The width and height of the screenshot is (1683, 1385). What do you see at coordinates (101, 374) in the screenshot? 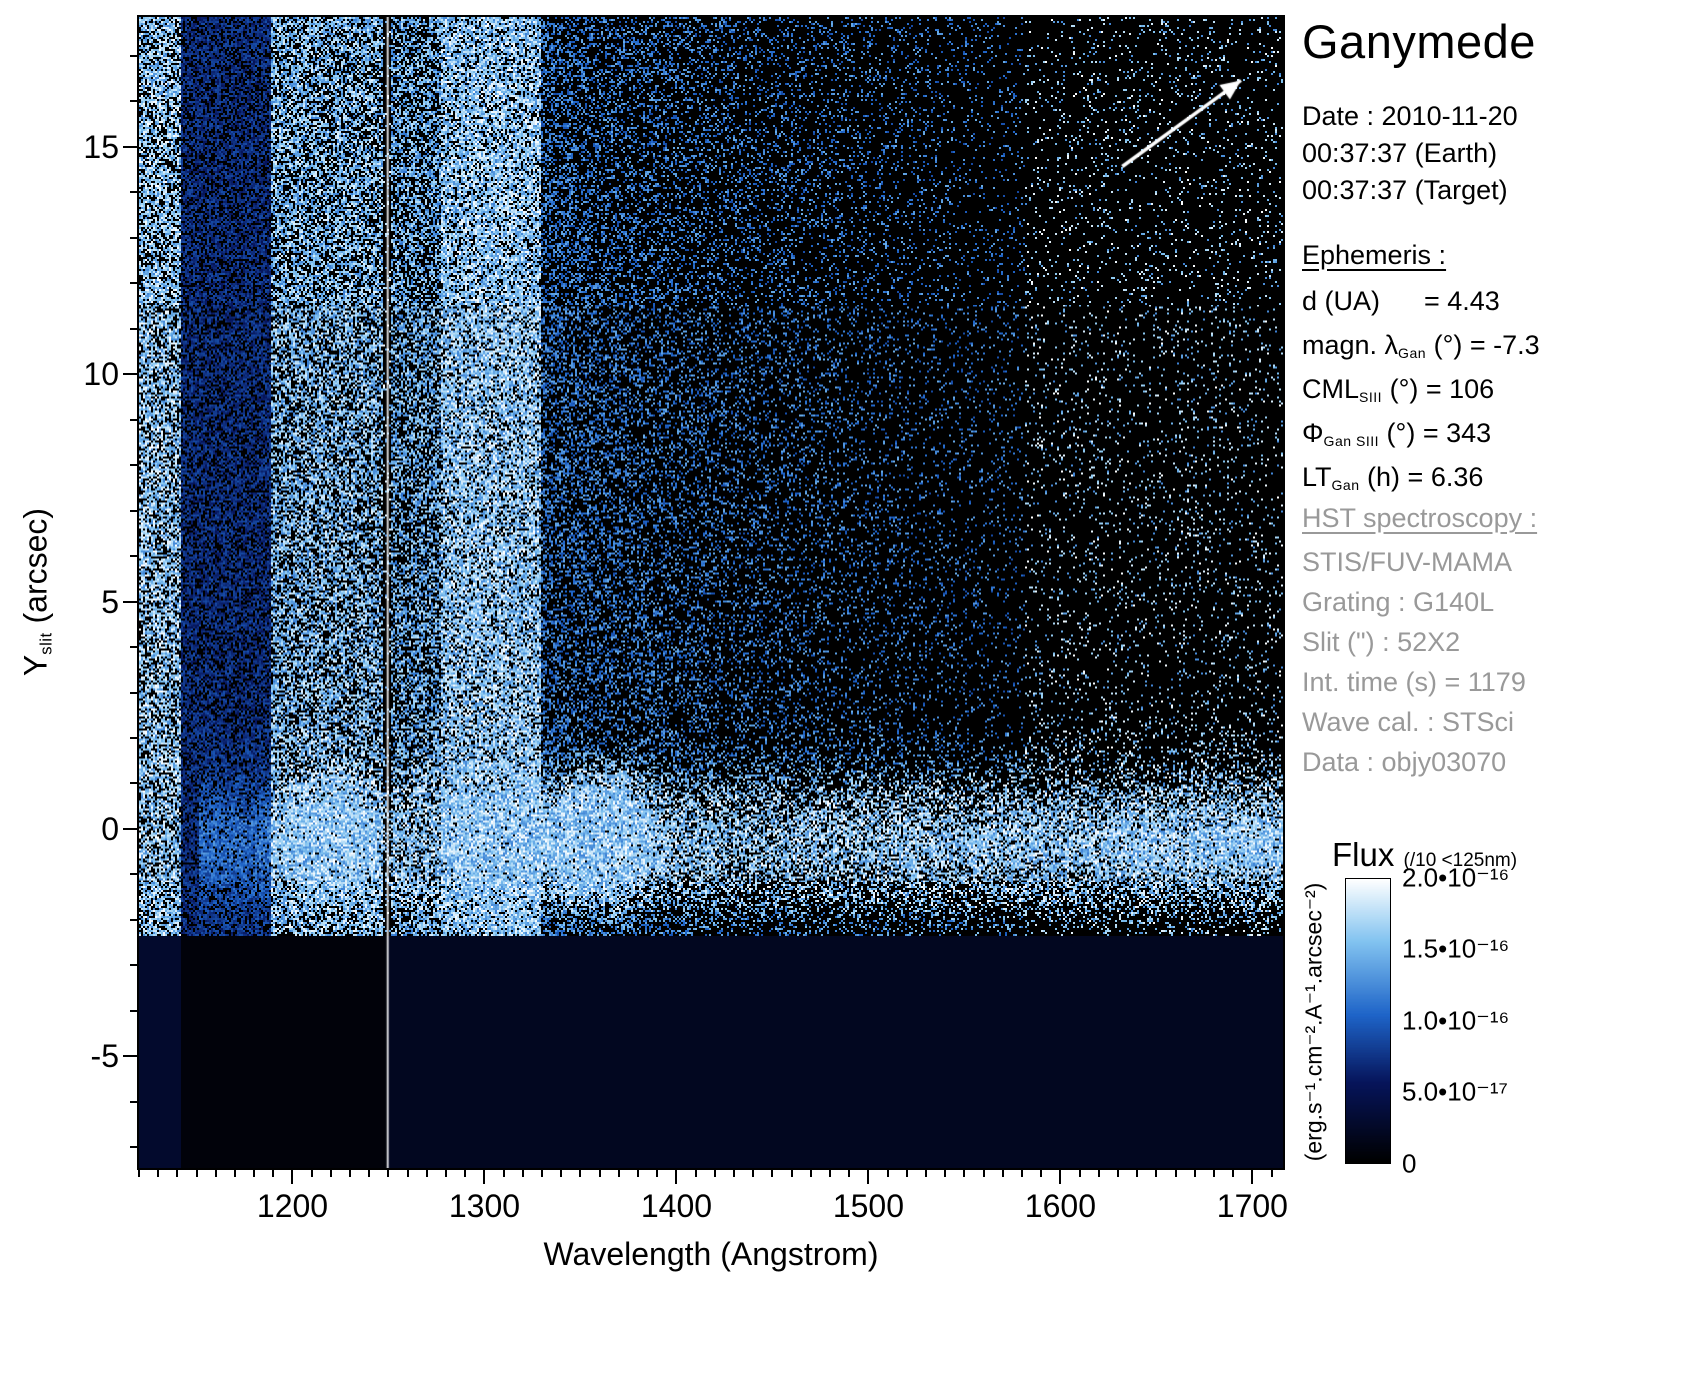
I see `y-tick-label: 10` at bounding box center [101, 374].